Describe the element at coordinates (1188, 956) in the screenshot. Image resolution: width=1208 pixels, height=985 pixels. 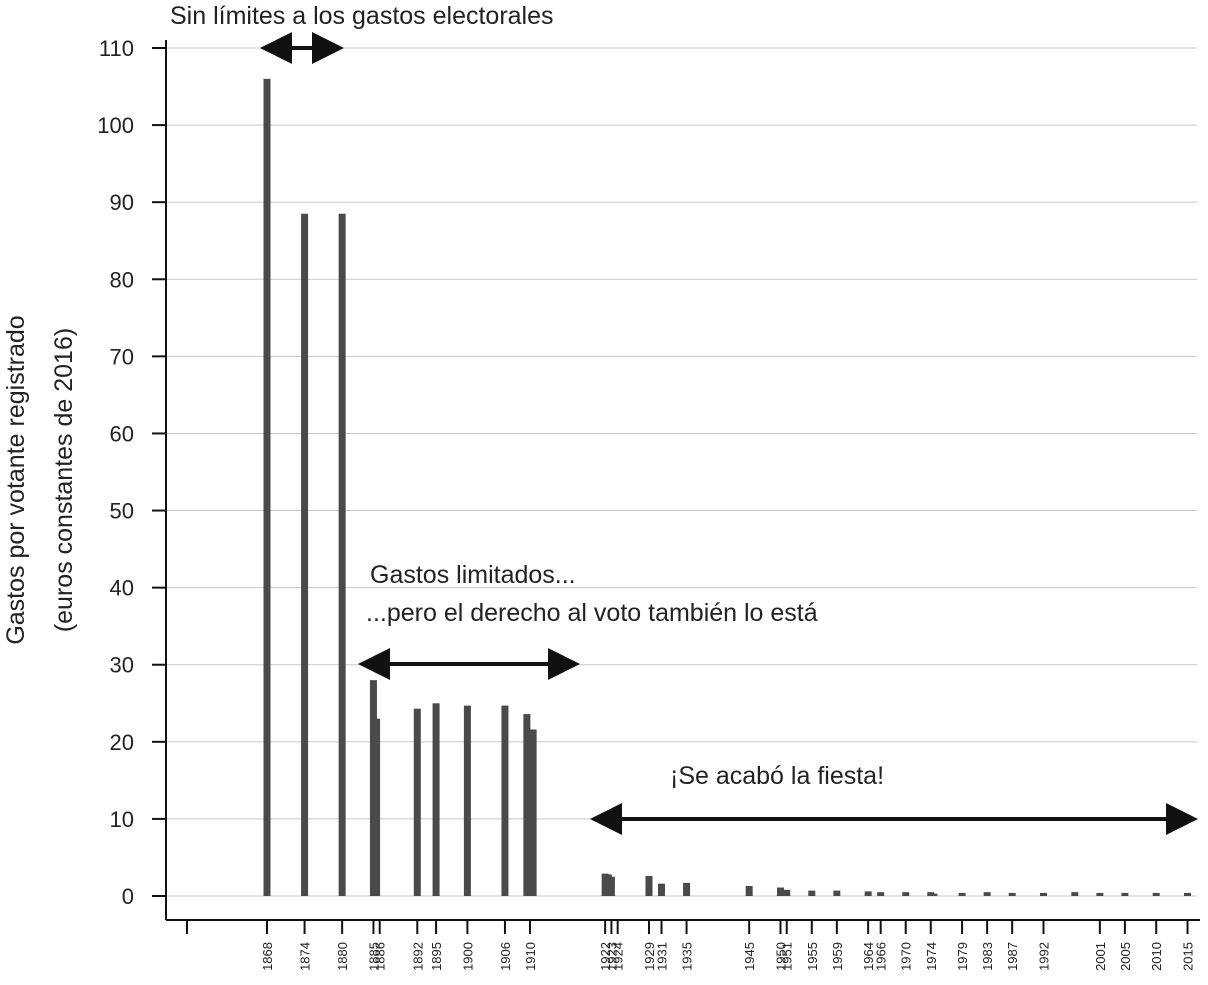
I see `x-tick-label: 2015` at that location.